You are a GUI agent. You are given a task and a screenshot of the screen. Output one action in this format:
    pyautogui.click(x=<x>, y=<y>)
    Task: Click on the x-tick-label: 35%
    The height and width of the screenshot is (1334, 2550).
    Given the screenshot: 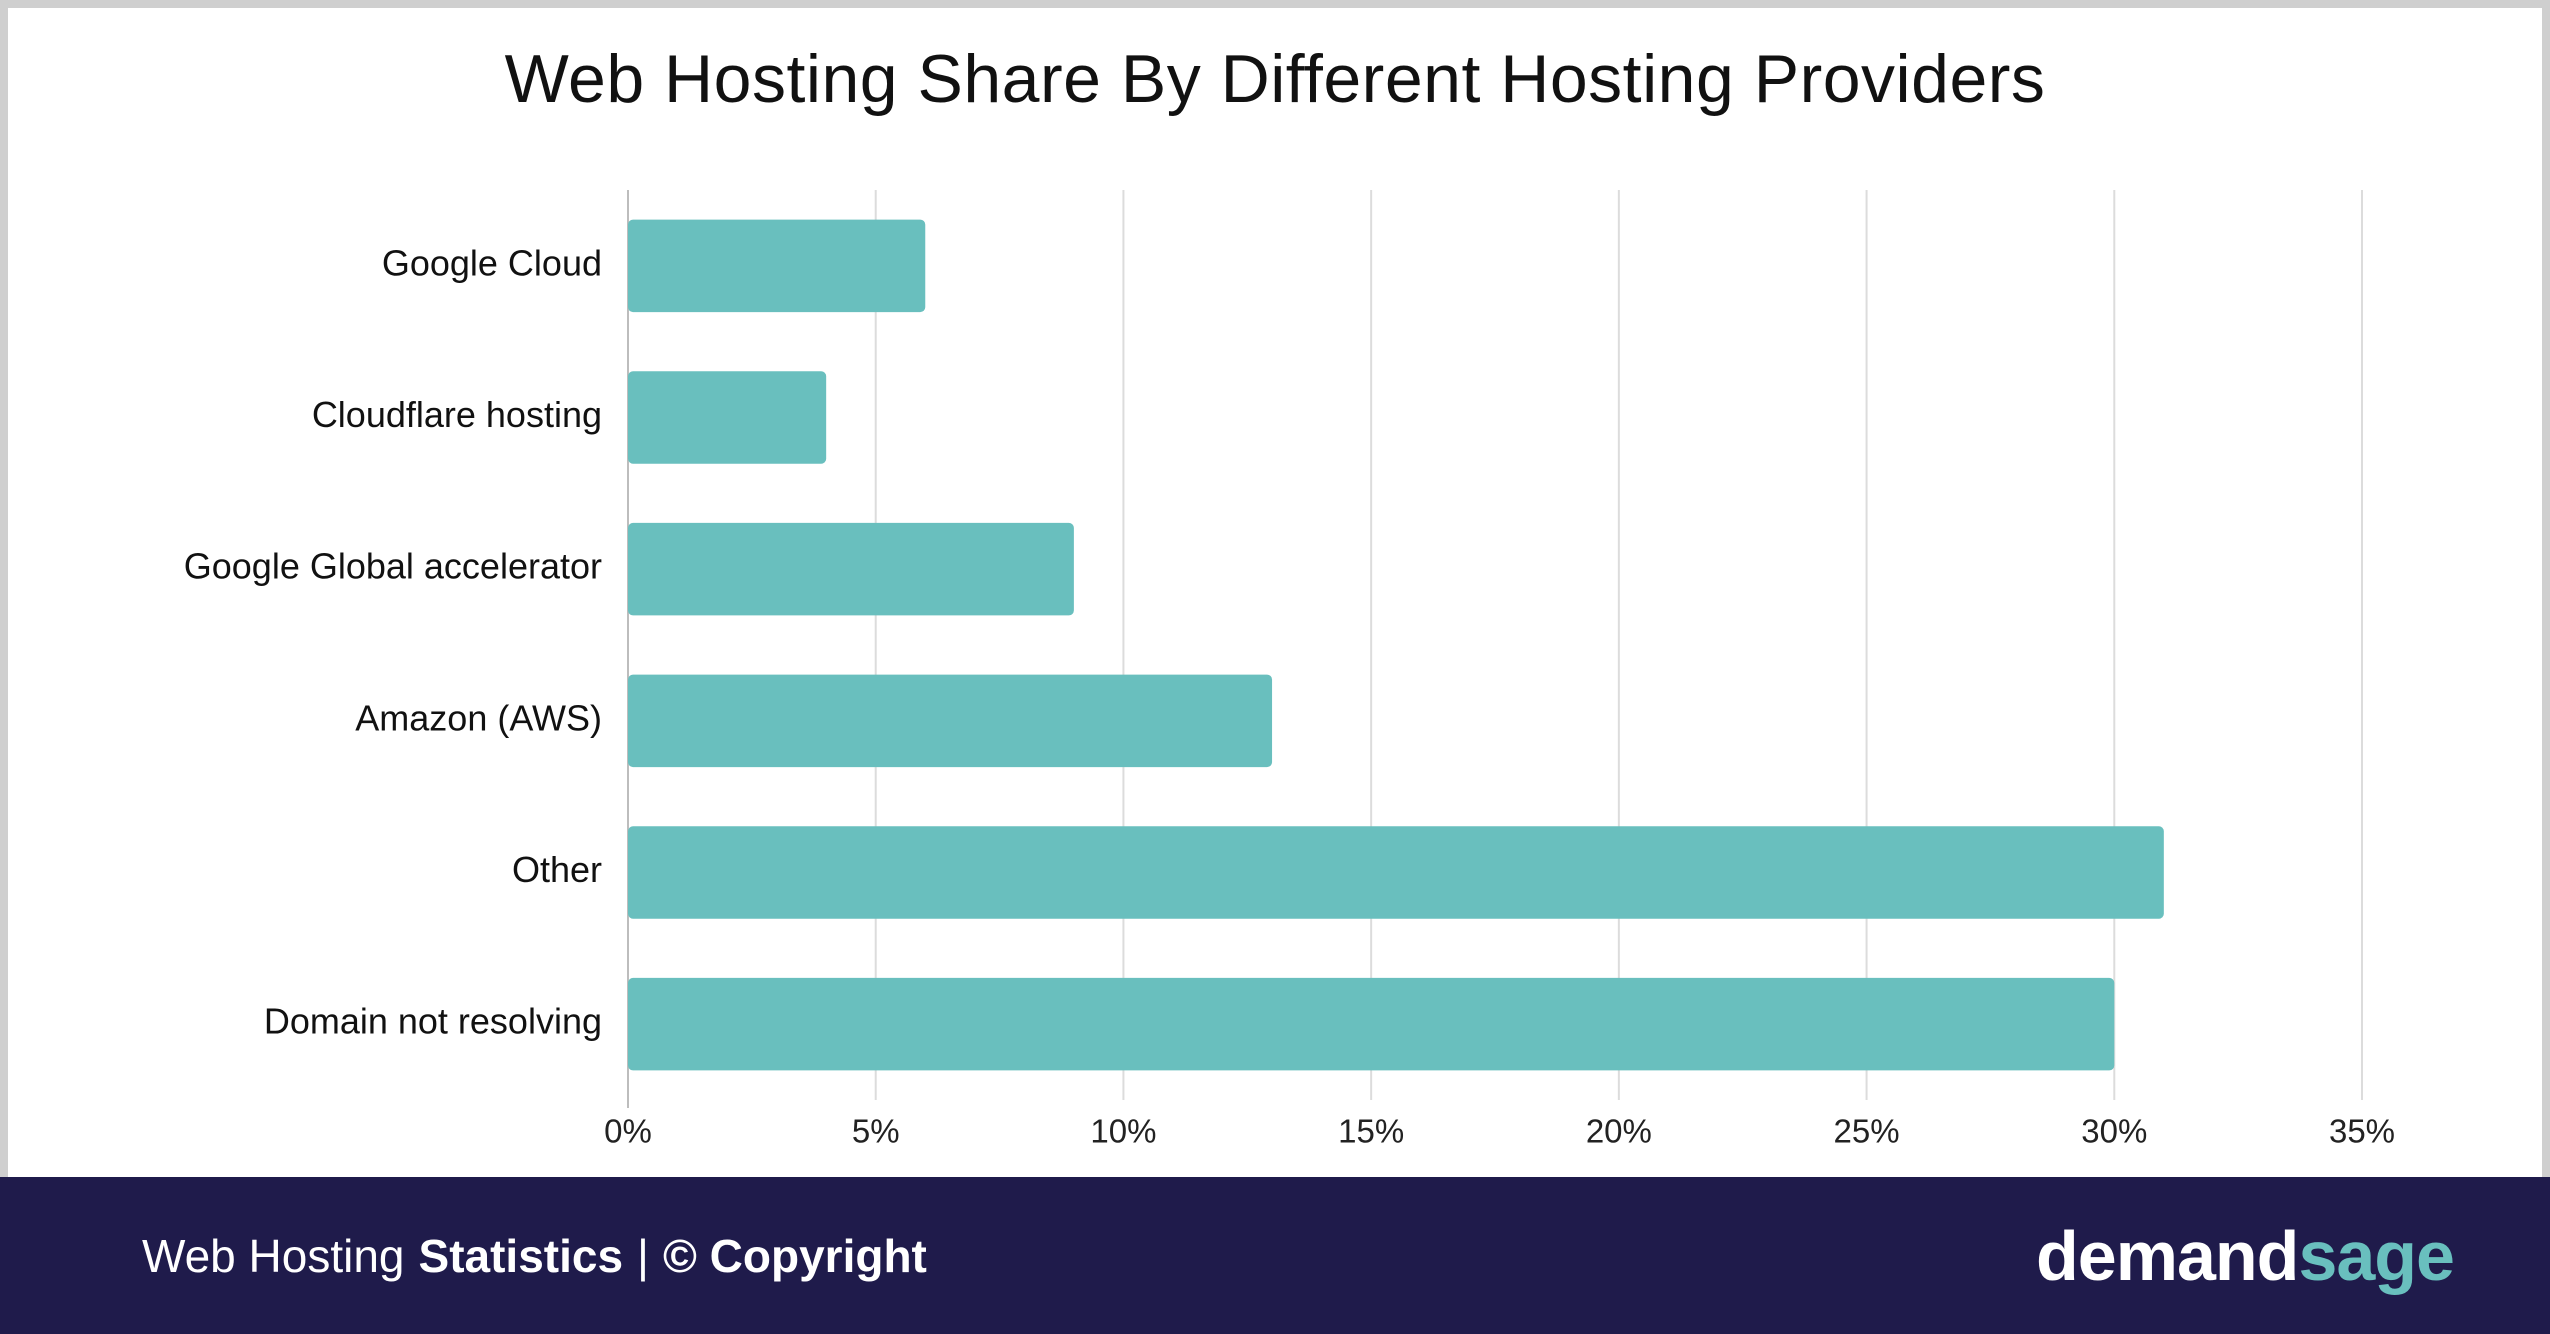 What is the action you would take?
    pyautogui.click(x=2362, y=1131)
    